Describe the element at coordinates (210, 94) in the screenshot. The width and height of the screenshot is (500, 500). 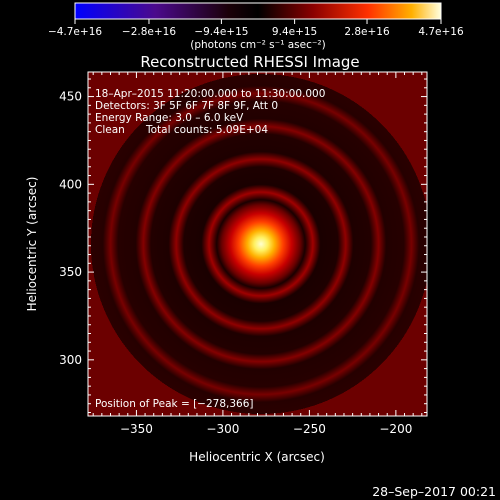
I see `annotation-time-range: 18–Apr–2015 11:20:00.000 to 11:30:00.000` at that location.